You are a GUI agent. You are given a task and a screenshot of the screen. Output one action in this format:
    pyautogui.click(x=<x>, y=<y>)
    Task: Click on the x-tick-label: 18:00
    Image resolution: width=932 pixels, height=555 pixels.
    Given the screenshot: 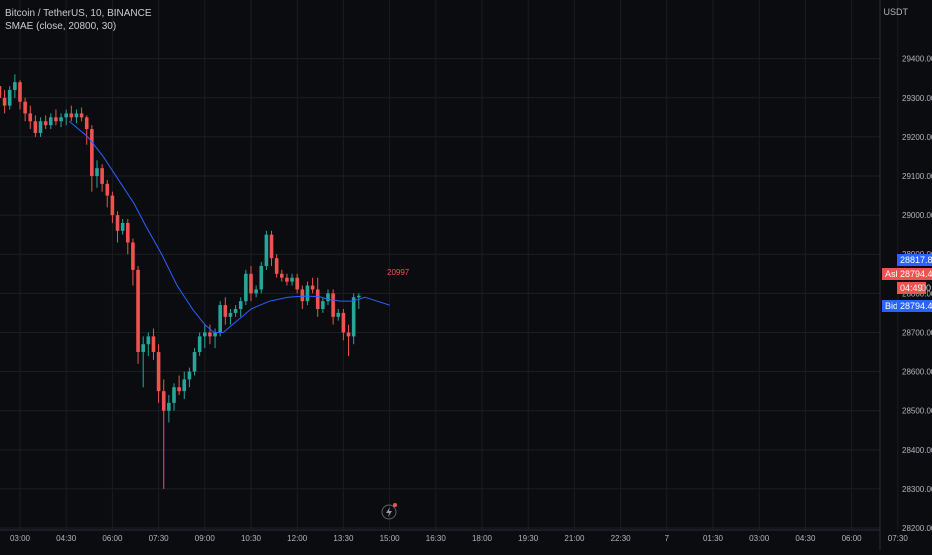 What is the action you would take?
    pyautogui.click(x=482, y=538)
    